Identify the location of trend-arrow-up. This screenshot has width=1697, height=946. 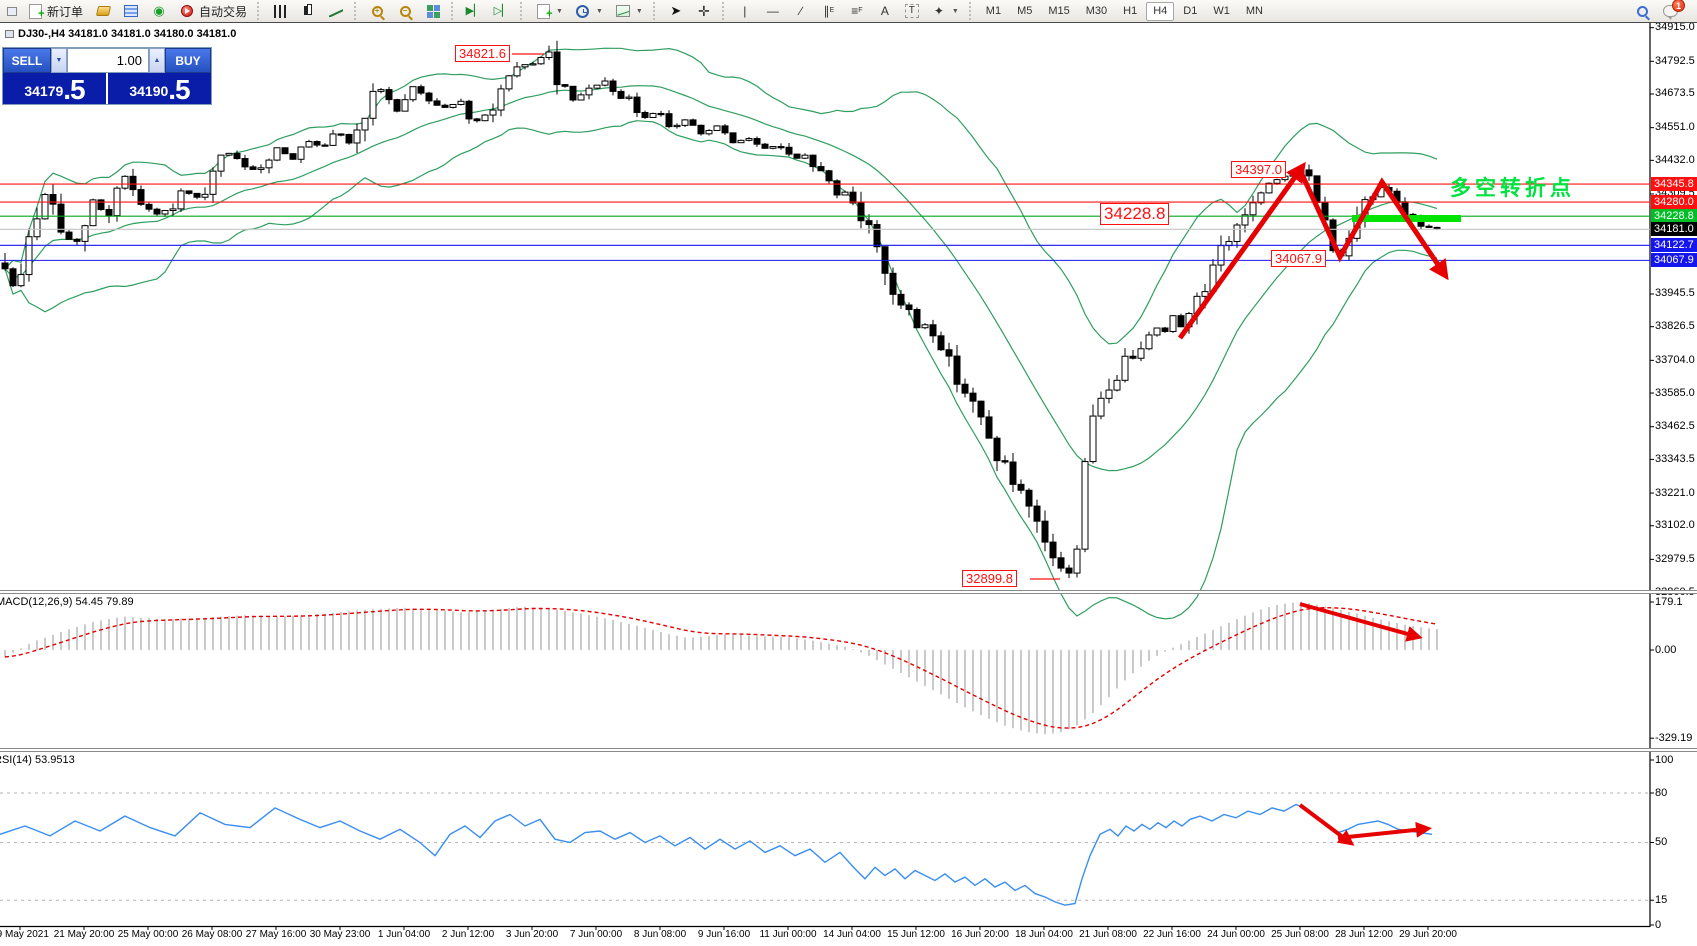
(1241, 250).